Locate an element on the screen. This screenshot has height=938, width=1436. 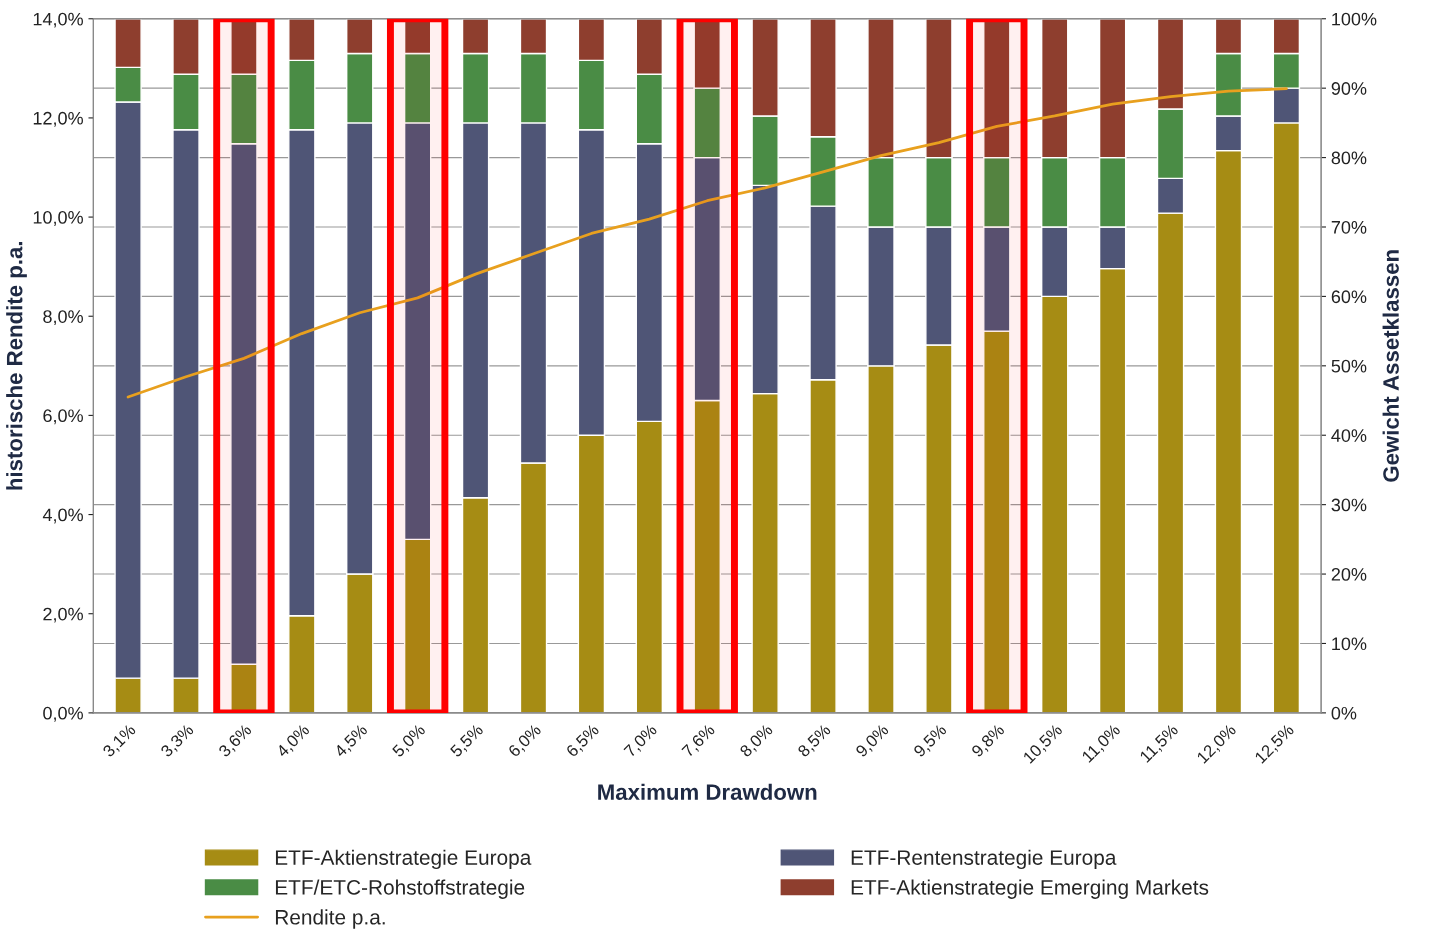
y-tick-label: 14,0% is located at coordinates (58, 20).